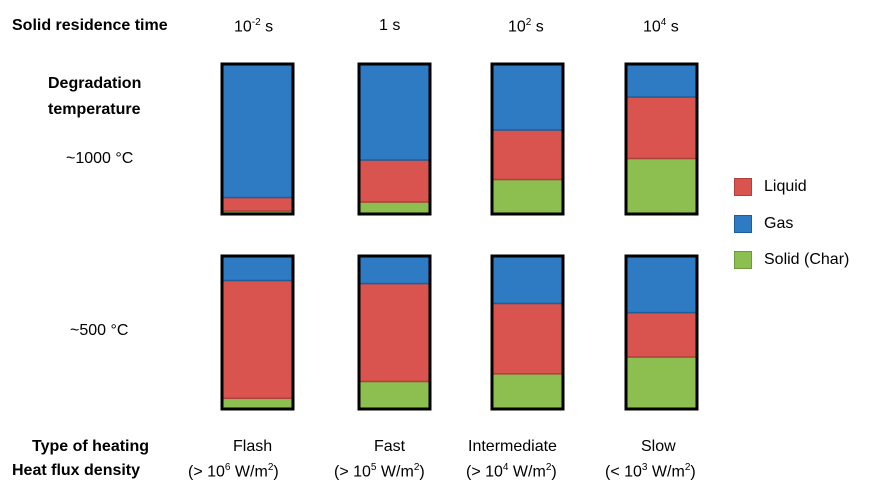 The image size is (875, 483). What do you see at coordinates (743, 187) in the screenshot?
I see `legend-swatch-liquid` at bounding box center [743, 187].